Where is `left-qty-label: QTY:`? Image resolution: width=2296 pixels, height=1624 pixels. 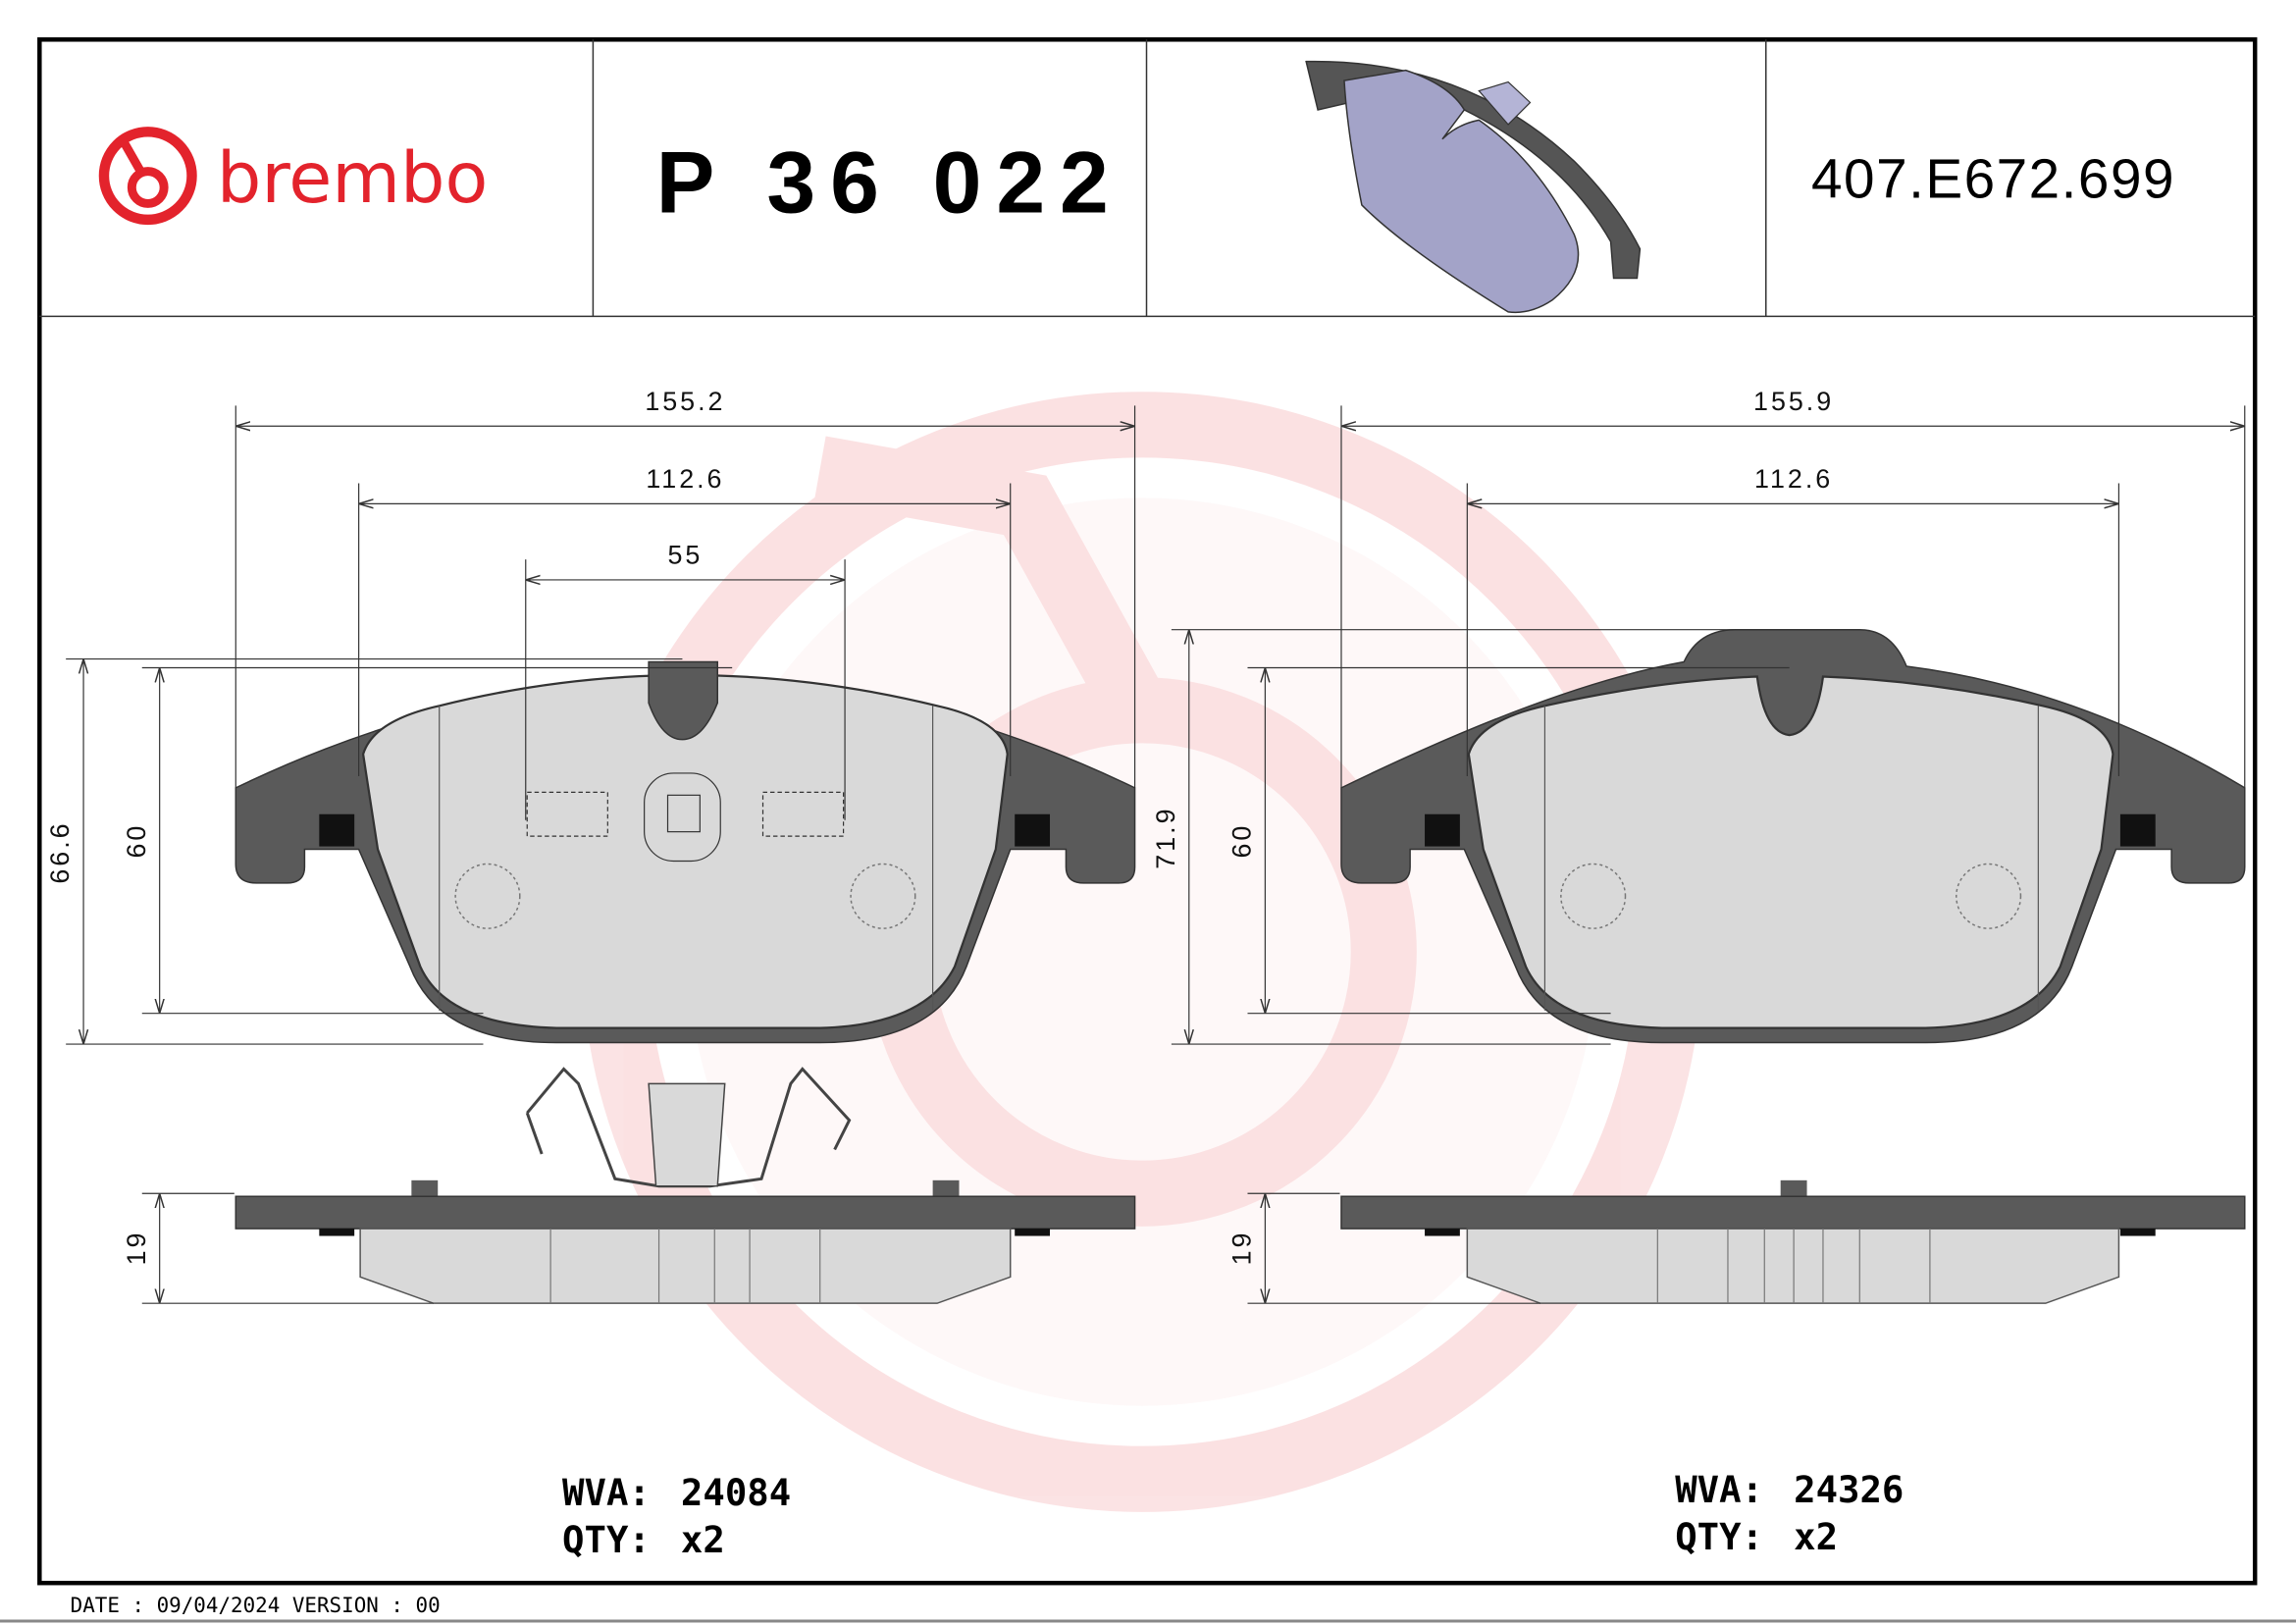
left-qty-label: QTY: is located at coordinates (606, 1539).